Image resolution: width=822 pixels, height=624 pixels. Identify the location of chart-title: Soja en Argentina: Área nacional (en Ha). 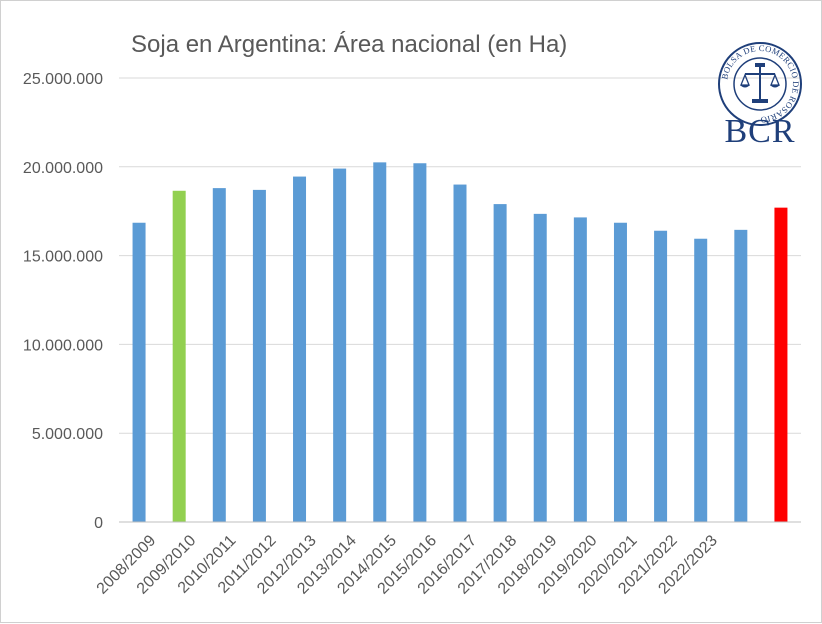
(349, 44).